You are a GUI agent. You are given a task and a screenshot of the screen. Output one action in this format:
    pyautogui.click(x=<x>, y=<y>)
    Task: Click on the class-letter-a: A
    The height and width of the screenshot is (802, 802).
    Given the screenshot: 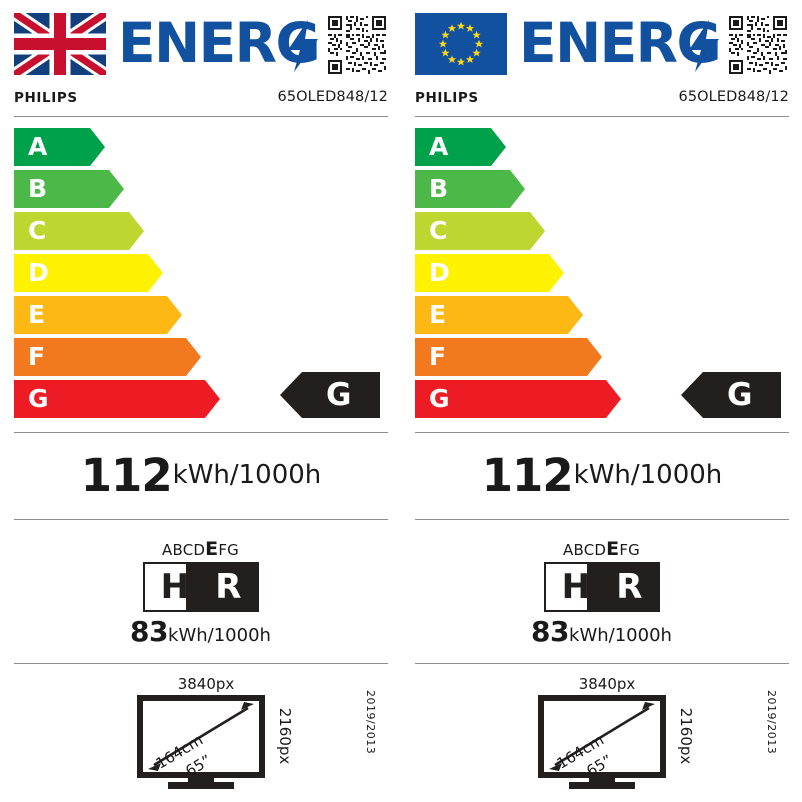 What is the action you would take?
    pyautogui.click(x=38, y=146)
    